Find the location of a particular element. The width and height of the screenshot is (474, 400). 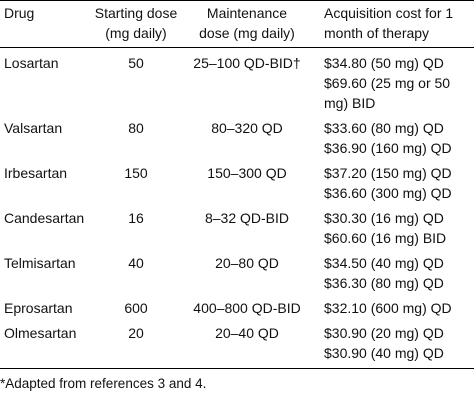

footnote: *Adapted from references 3 and 4. is located at coordinates (103, 383).